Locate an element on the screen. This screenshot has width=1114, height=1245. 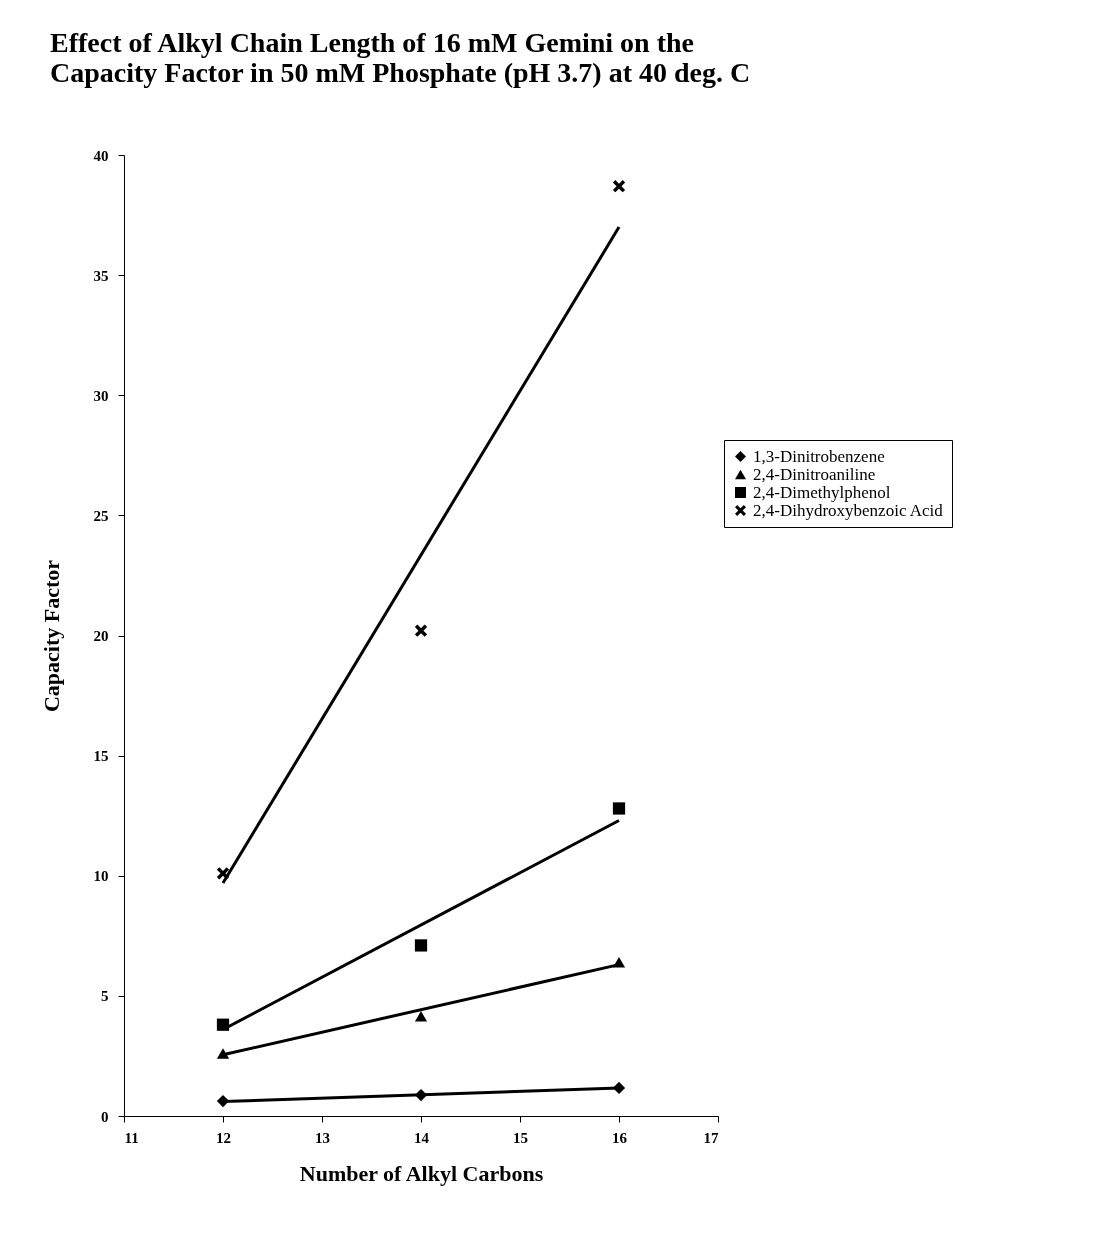
x-tick-label: 13 is located at coordinates (322, 1137).